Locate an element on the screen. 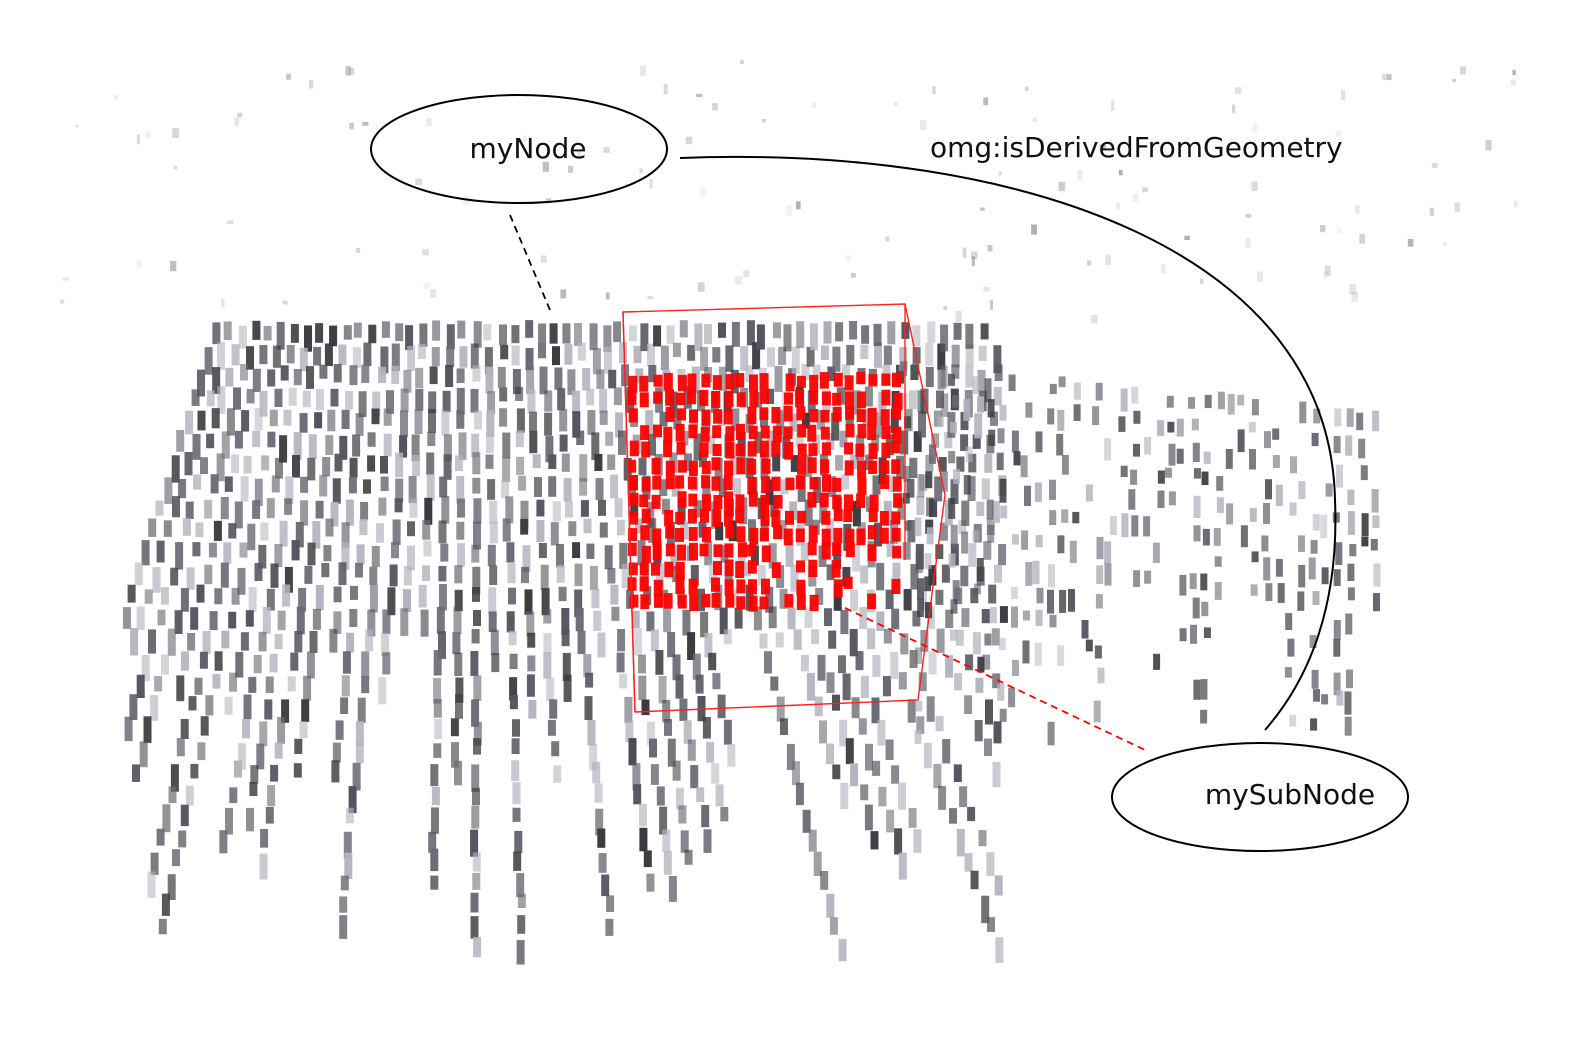  highlighted-voxel-subset is located at coordinates (765, 492).